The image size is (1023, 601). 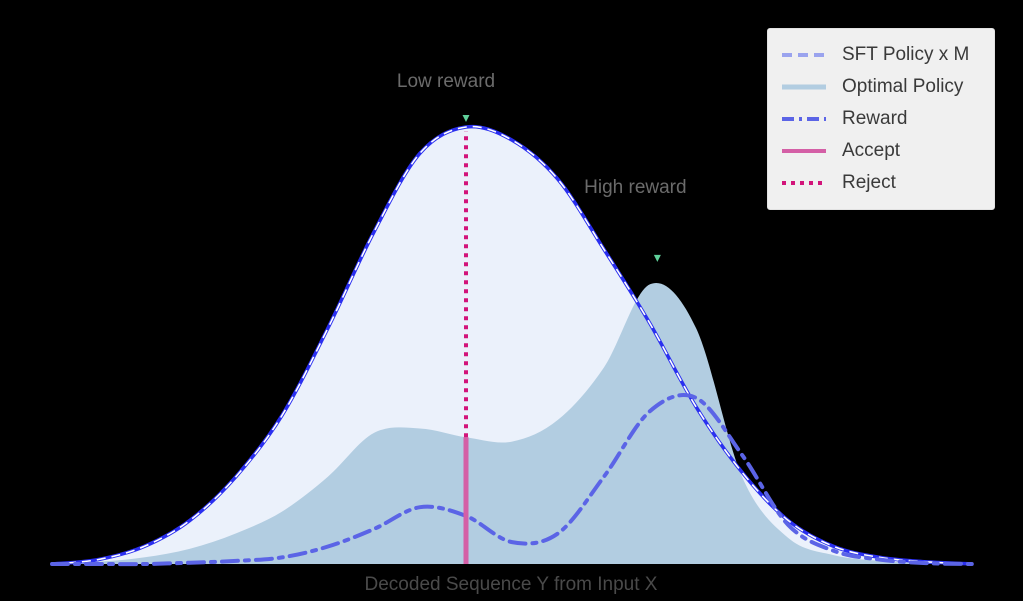 What do you see at coordinates (635, 187) in the screenshot?
I see `annotation-high-reward: High reward` at bounding box center [635, 187].